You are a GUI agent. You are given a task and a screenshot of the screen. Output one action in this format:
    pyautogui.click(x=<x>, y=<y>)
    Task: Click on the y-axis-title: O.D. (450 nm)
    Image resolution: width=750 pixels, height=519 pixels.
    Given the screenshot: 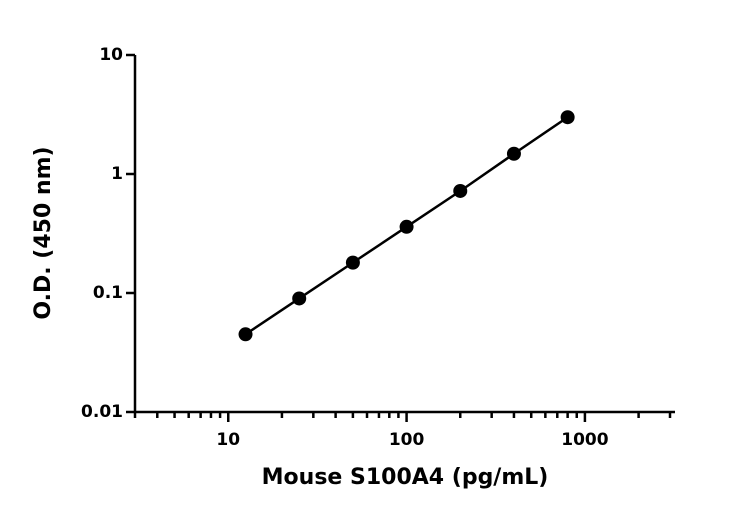 What is the action you would take?
    pyautogui.click(x=43, y=232)
    